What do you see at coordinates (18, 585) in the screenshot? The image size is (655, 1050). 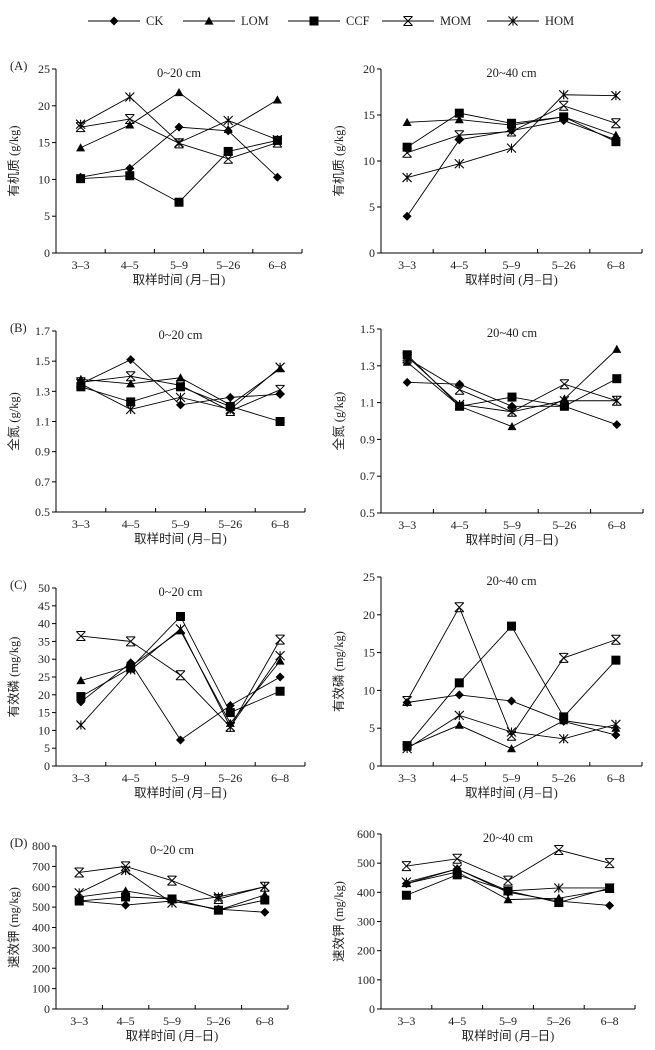 I see `panel-label: (C)` at bounding box center [18, 585].